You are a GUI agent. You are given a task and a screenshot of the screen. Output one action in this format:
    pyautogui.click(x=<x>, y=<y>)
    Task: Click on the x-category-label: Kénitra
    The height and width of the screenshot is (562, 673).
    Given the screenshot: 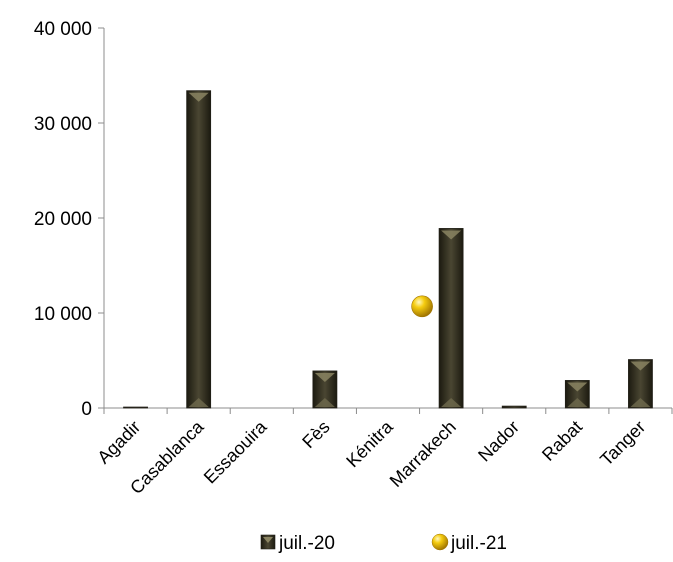 What is the action you would take?
    pyautogui.click(x=369, y=443)
    